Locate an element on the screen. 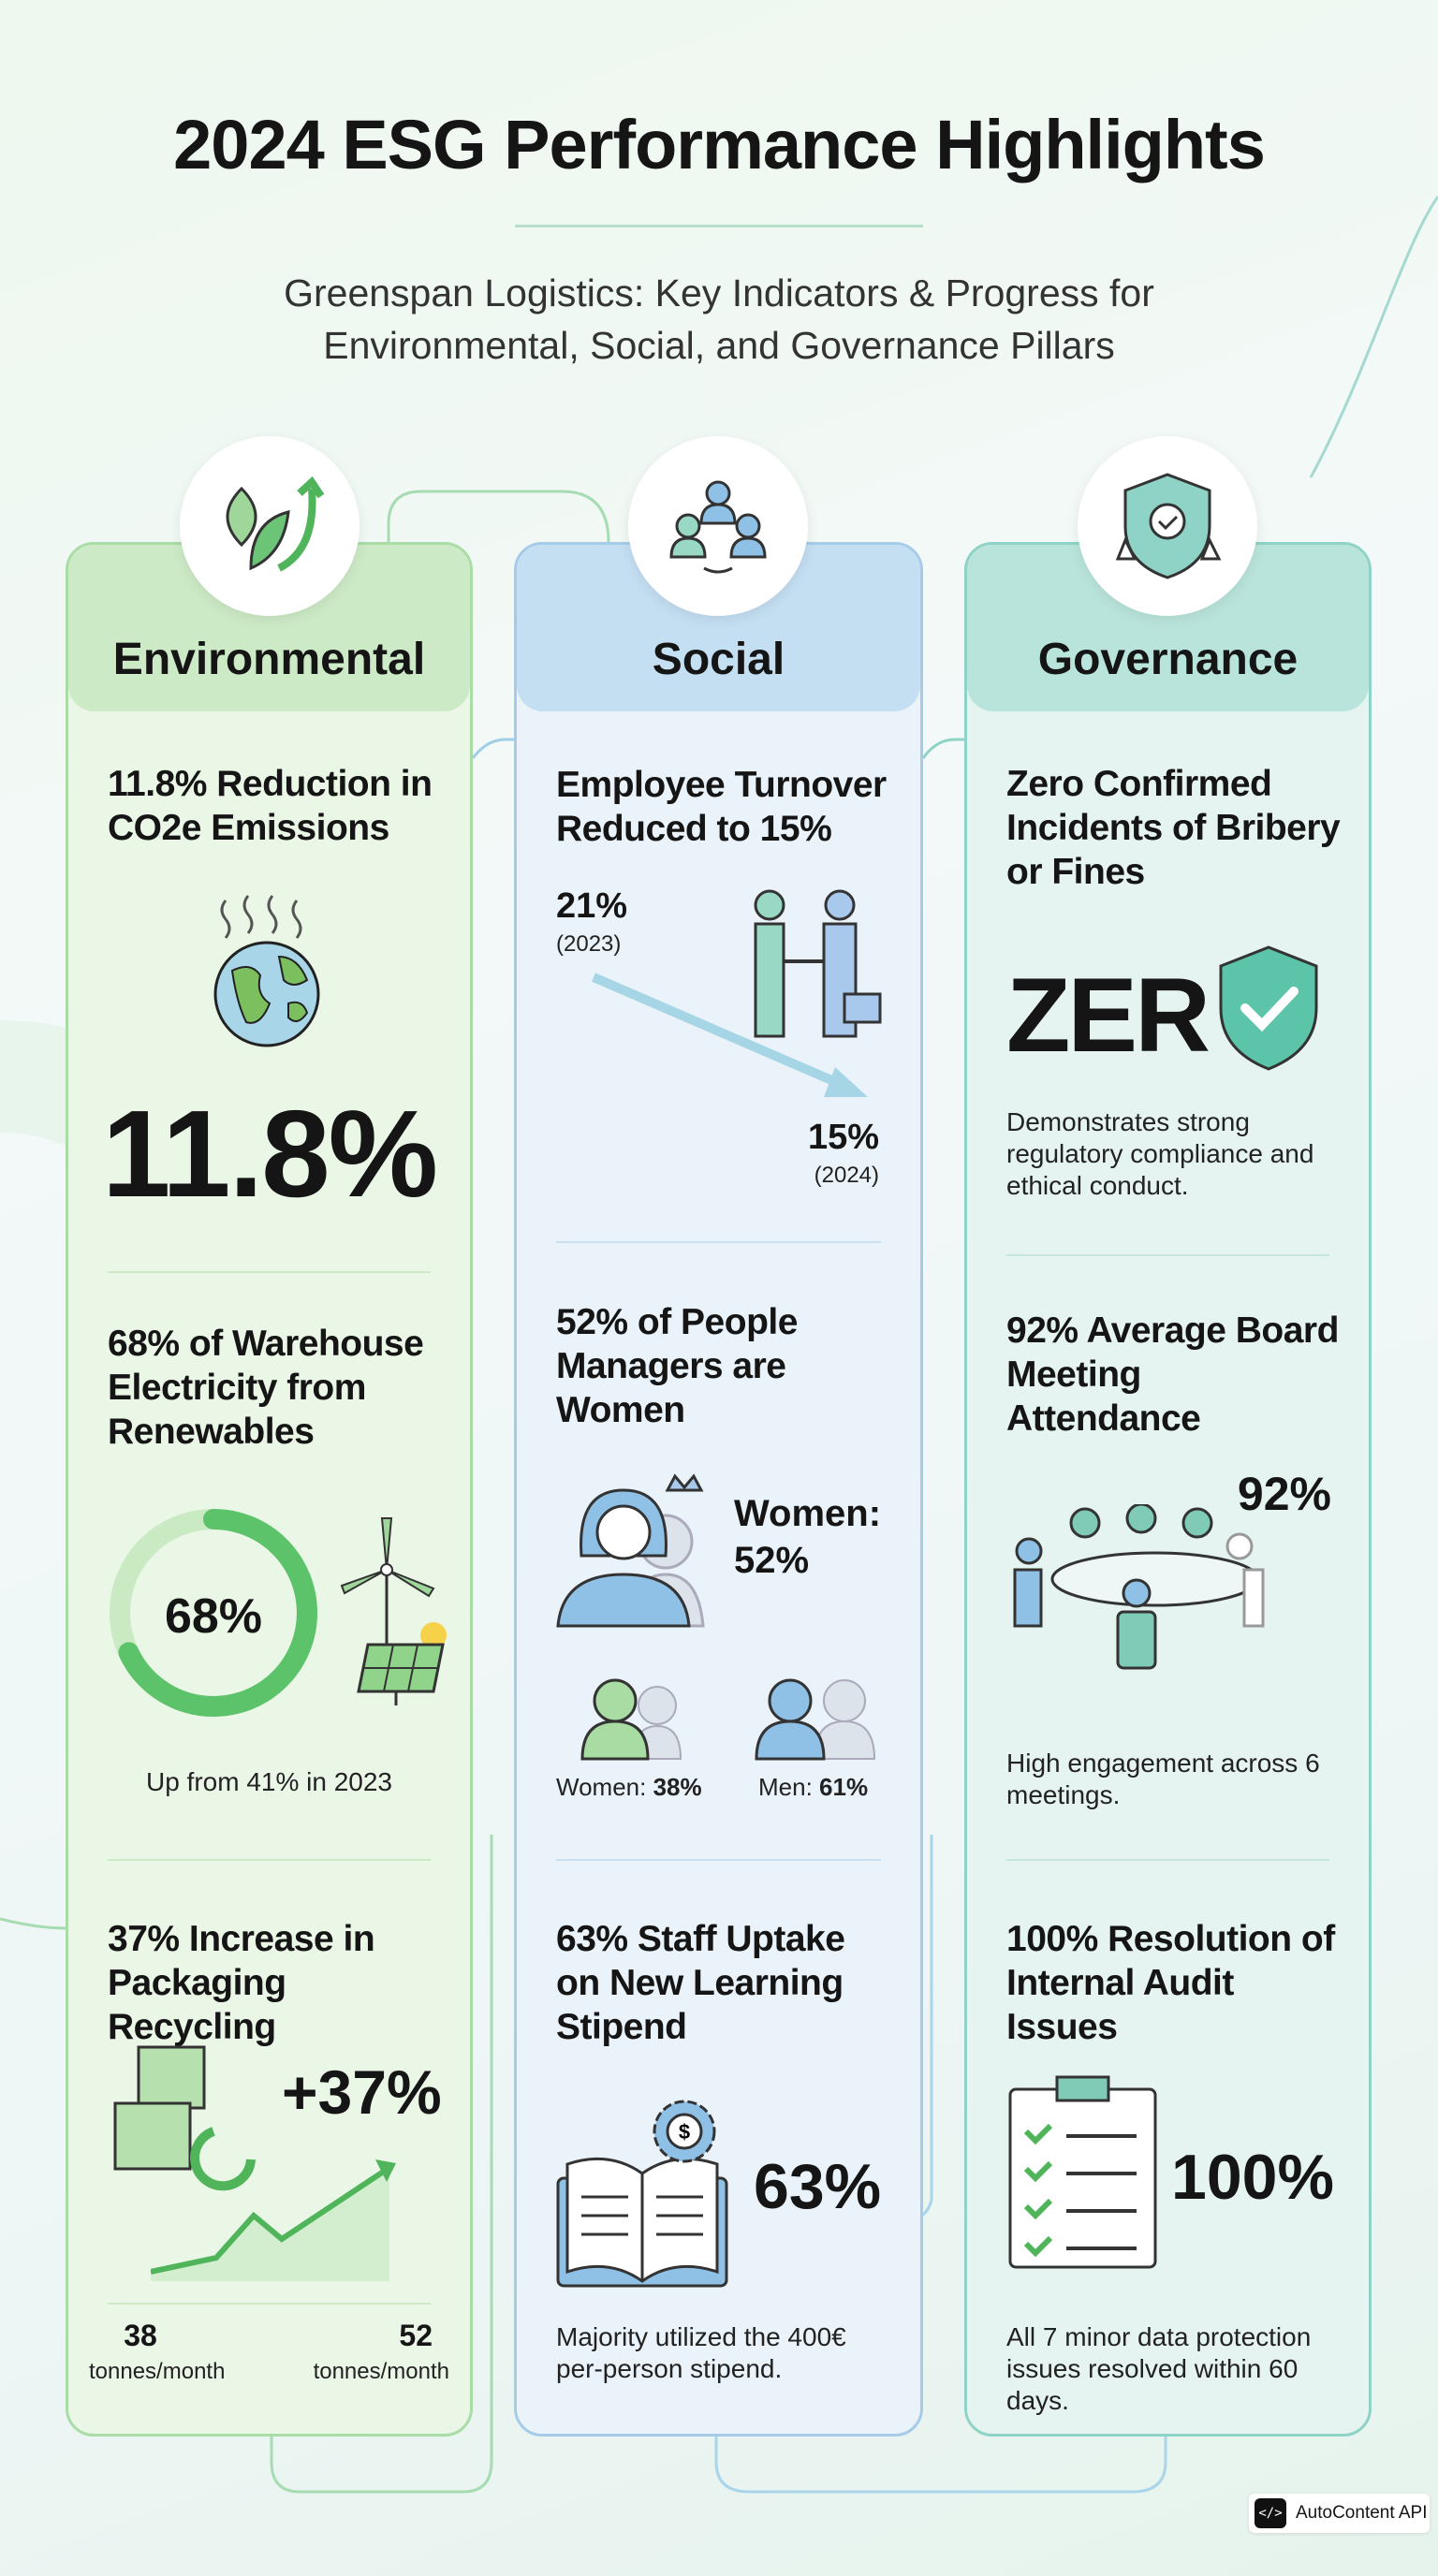 The height and width of the screenshot is (2576, 1438). social-header: Social is located at coordinates (718, 628).